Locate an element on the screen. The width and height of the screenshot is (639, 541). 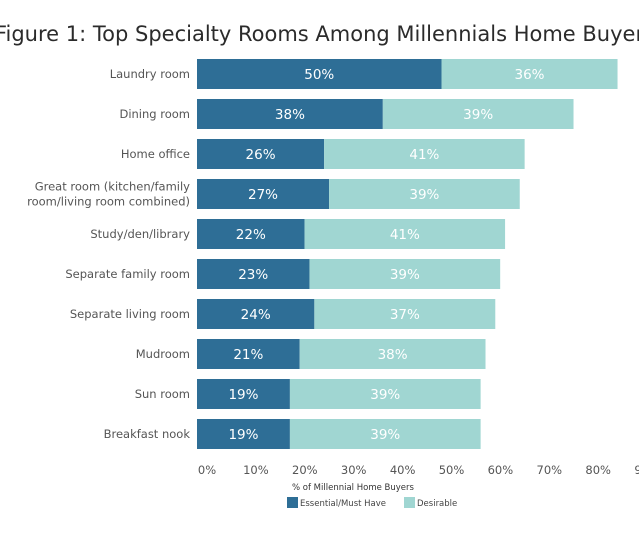
x-tick-label: 70% is located at coordinates (550, 470).